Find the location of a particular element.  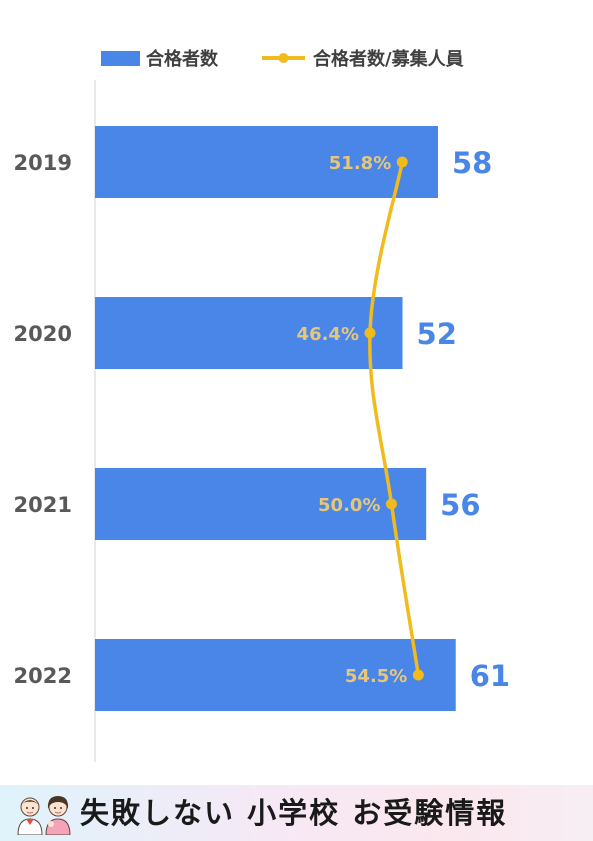

footer-banner: 失敗しない 小学校 お受験情報 is located at coordinates (296, 813).